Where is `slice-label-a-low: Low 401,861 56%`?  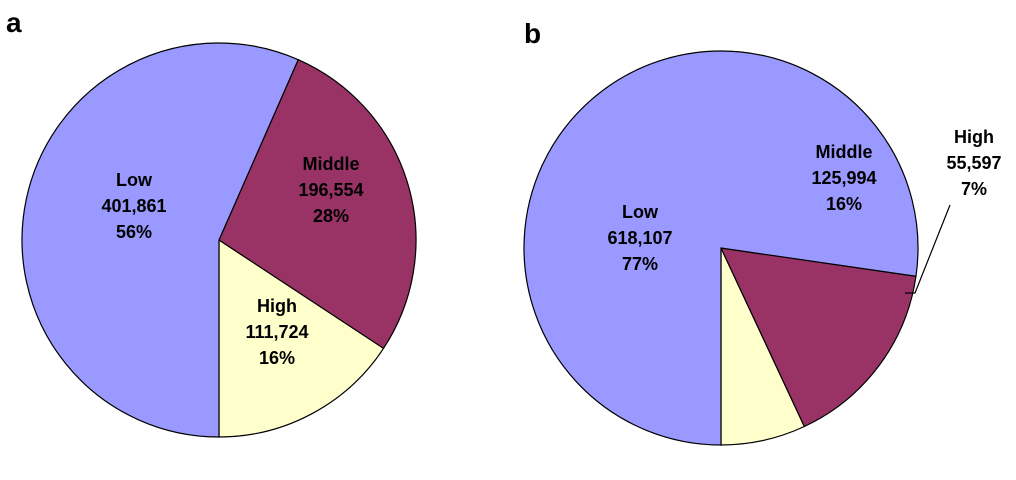 slice-label-a-low: Low 401,861 56% is located at coordinates (133, 206).